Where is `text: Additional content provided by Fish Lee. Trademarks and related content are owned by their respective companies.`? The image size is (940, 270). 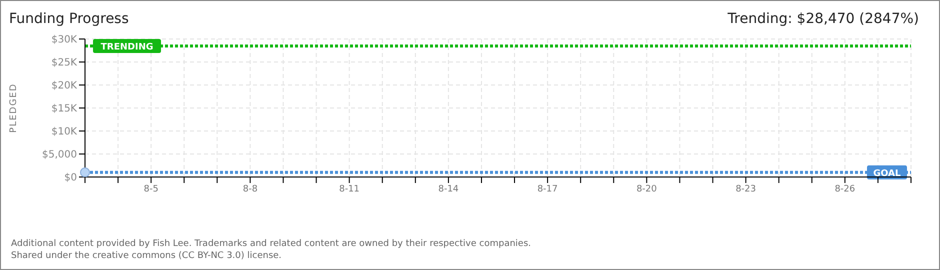 text: Additional content provided by Fish Lee. Trademarks and related content are owned by their respective companies. is located at coordinates (271, 244).